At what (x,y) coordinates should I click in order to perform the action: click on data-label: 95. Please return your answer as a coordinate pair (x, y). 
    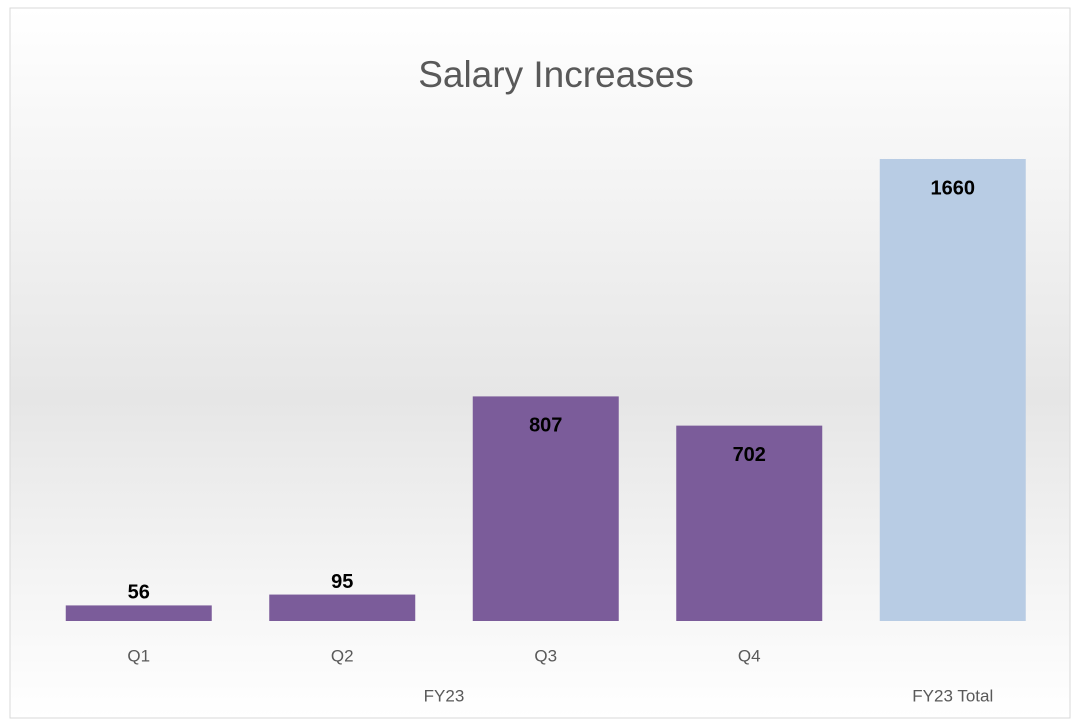
    Looking at the image, I should click on (342, 582).